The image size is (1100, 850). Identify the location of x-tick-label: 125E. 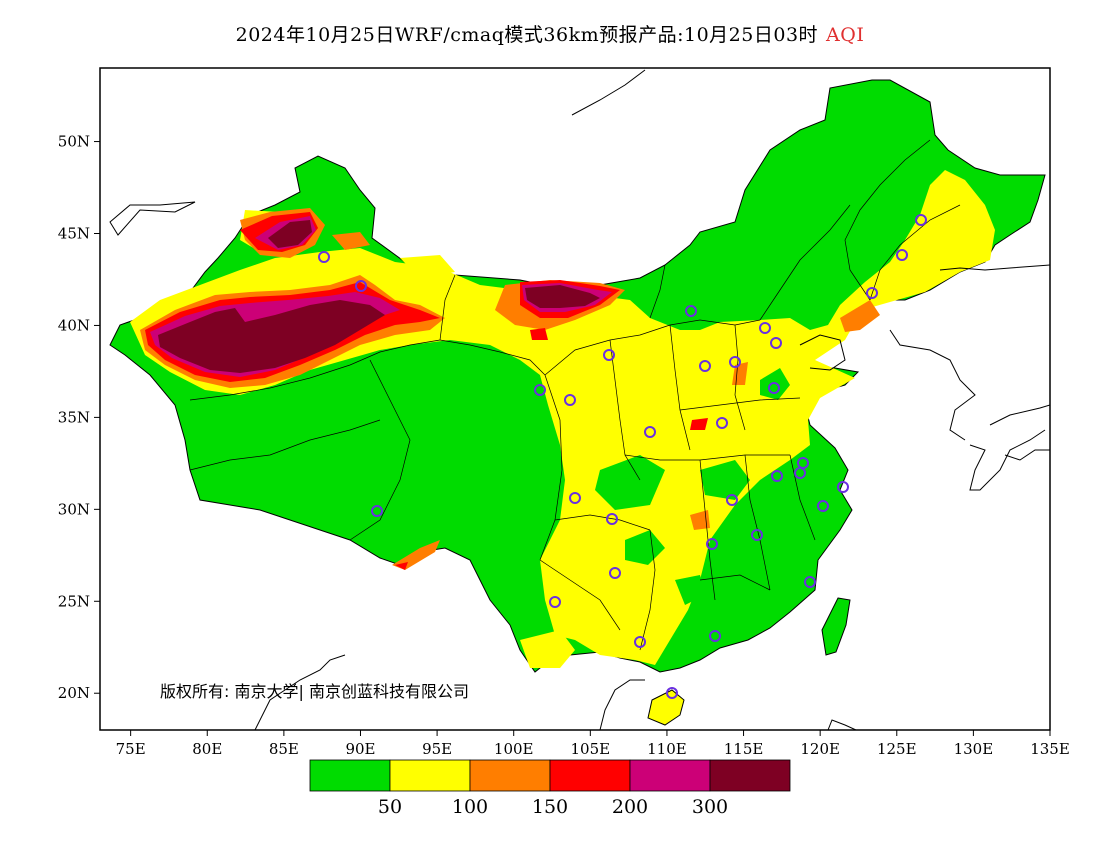
(897, 749).